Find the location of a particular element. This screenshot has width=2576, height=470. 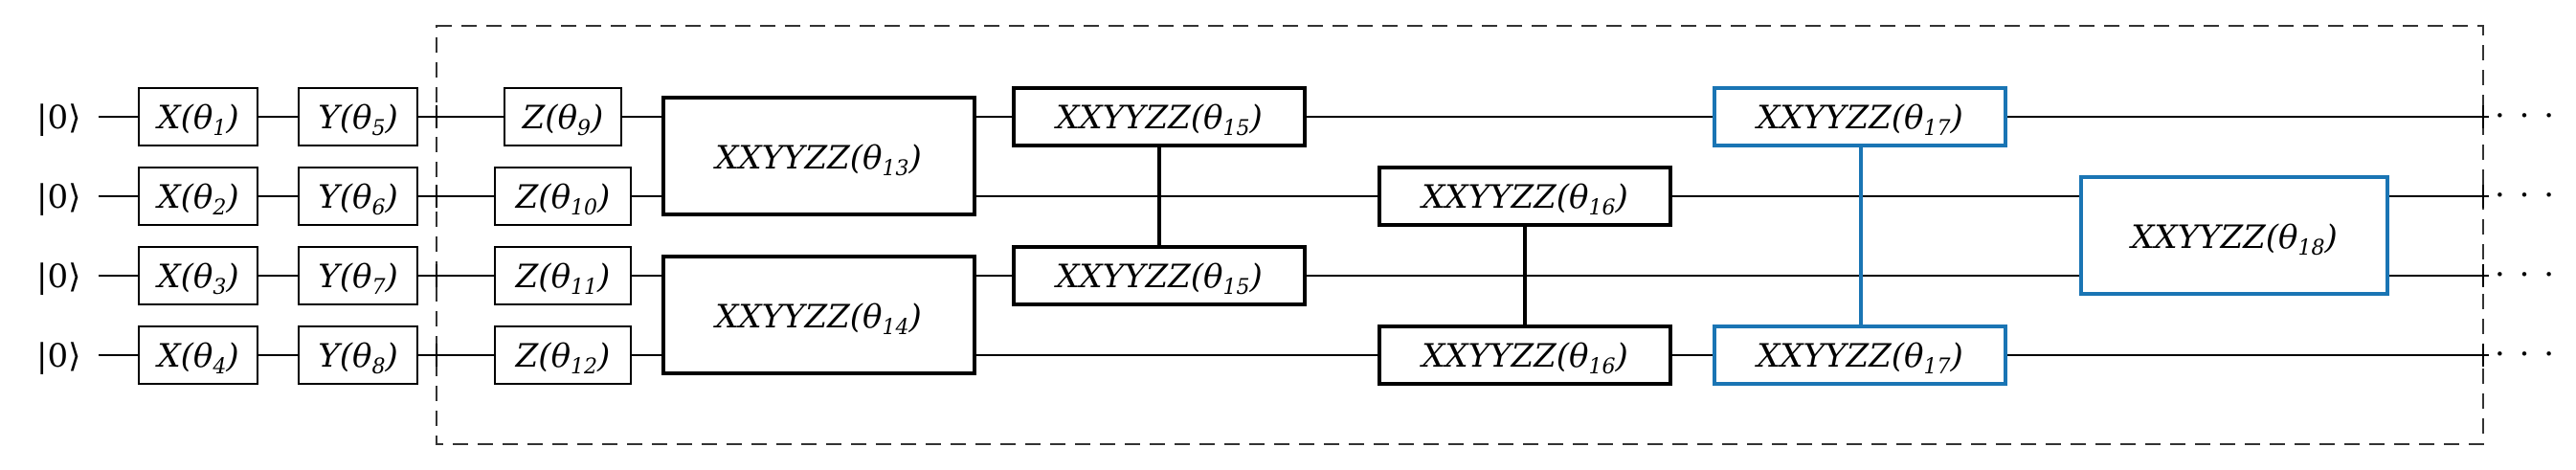

continuation-dots: · · · · · · · · · · · · is located at coordinates (2525, 235).